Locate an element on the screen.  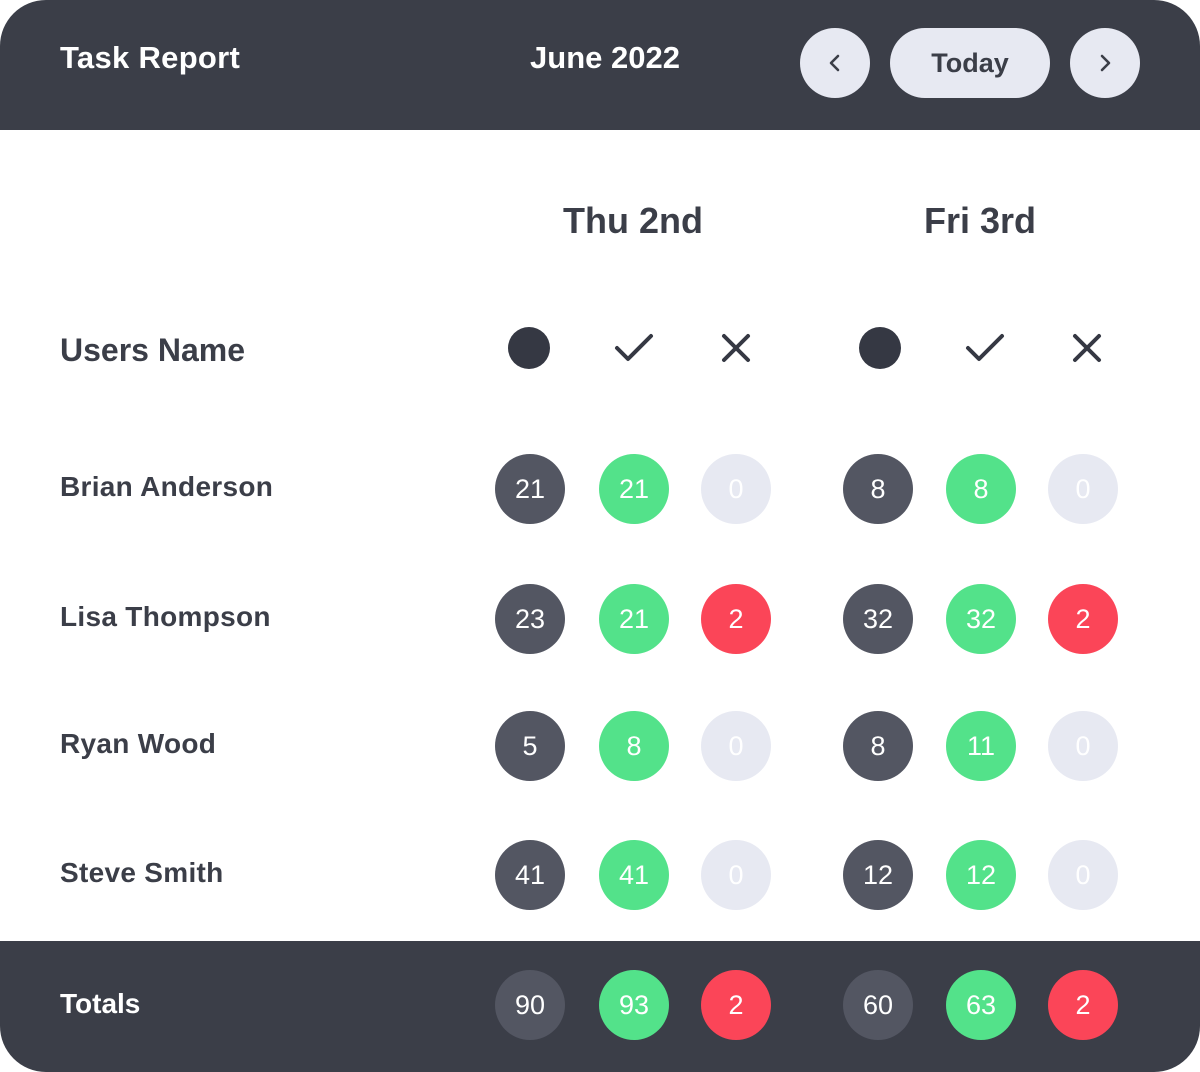
completed-tasks-badge: 11 is located at coordinates (981, 746).